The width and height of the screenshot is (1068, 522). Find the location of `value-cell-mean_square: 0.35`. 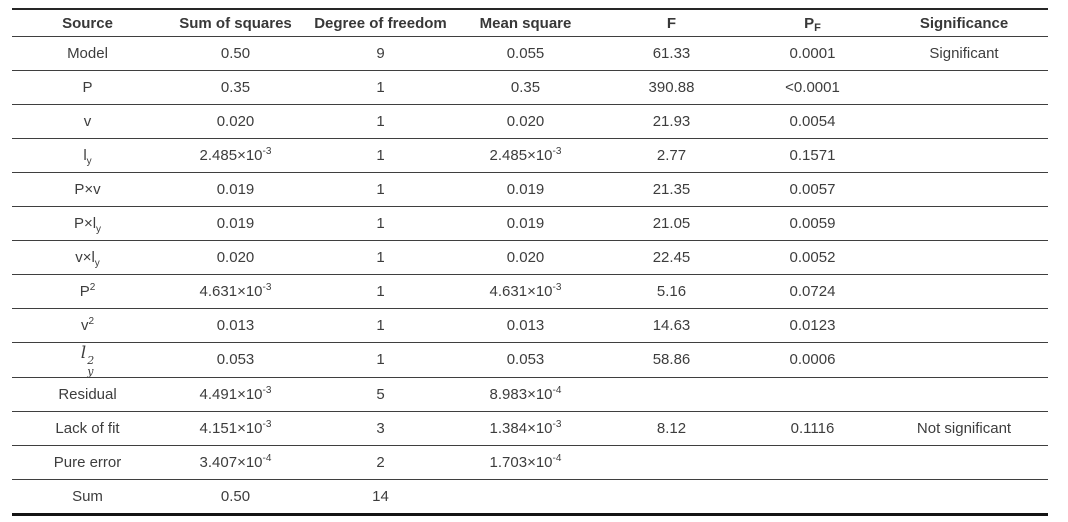

value-cell-mean_square: 0.35 is located at coordinates (525, 87).